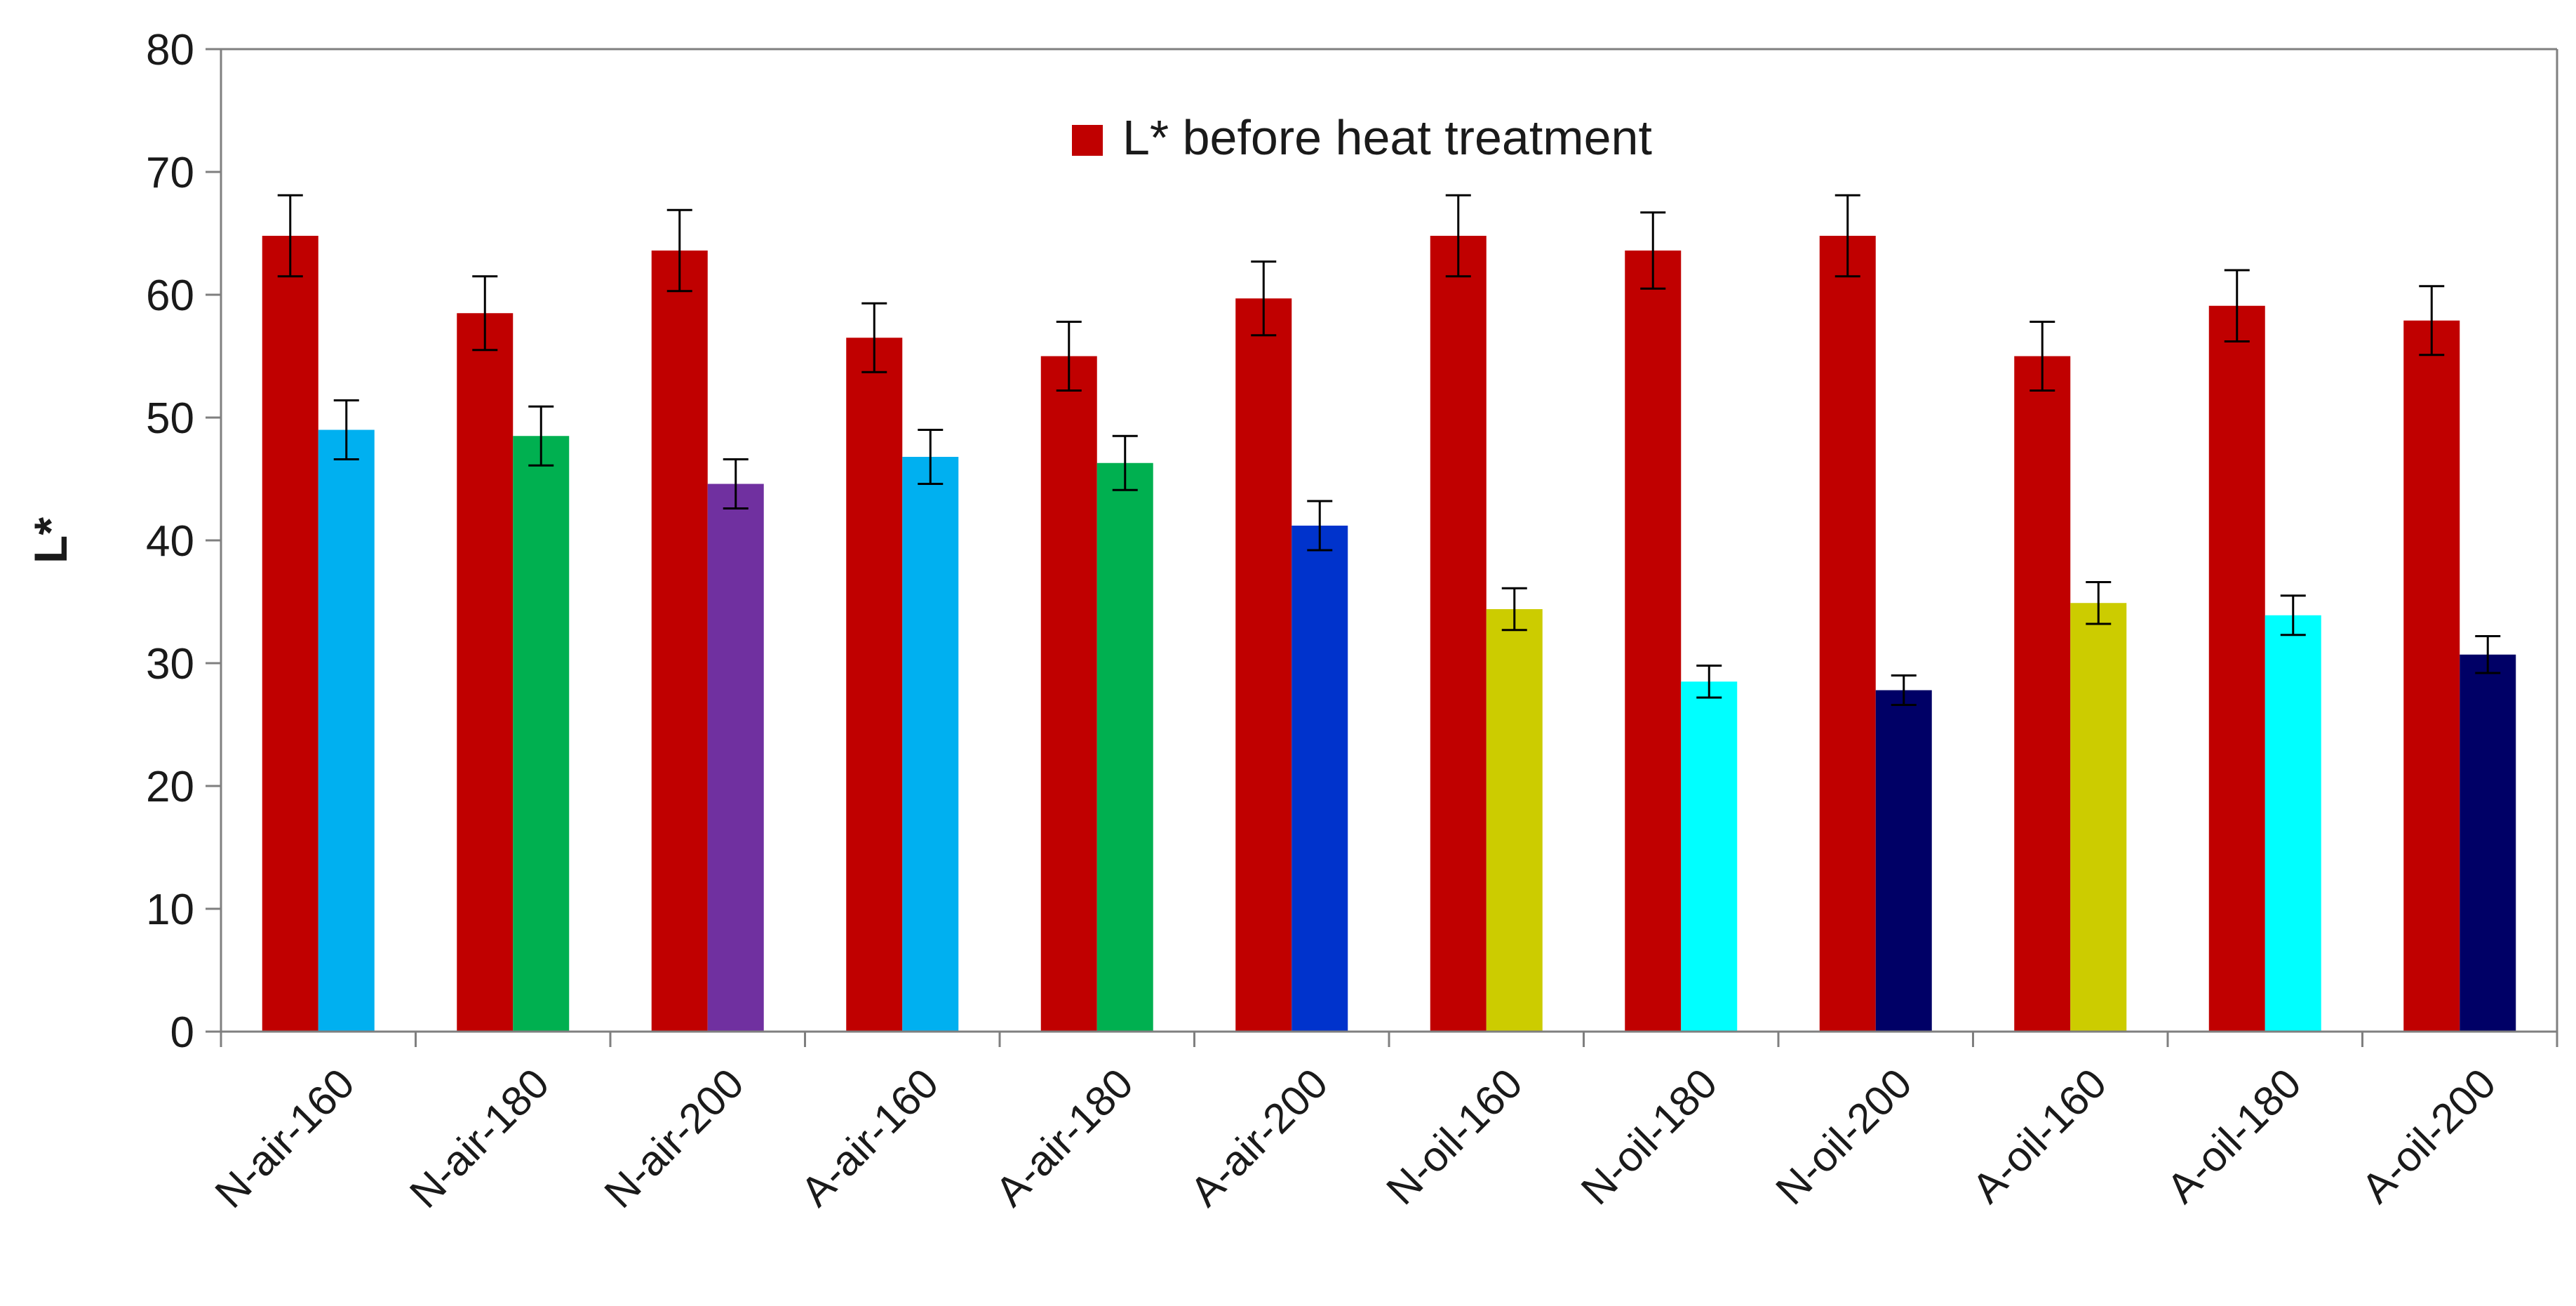  What do you see at coordinates (170, 296) in the screenshot?
I see `y-tick-label: 60` at bounding box center [170, 296].